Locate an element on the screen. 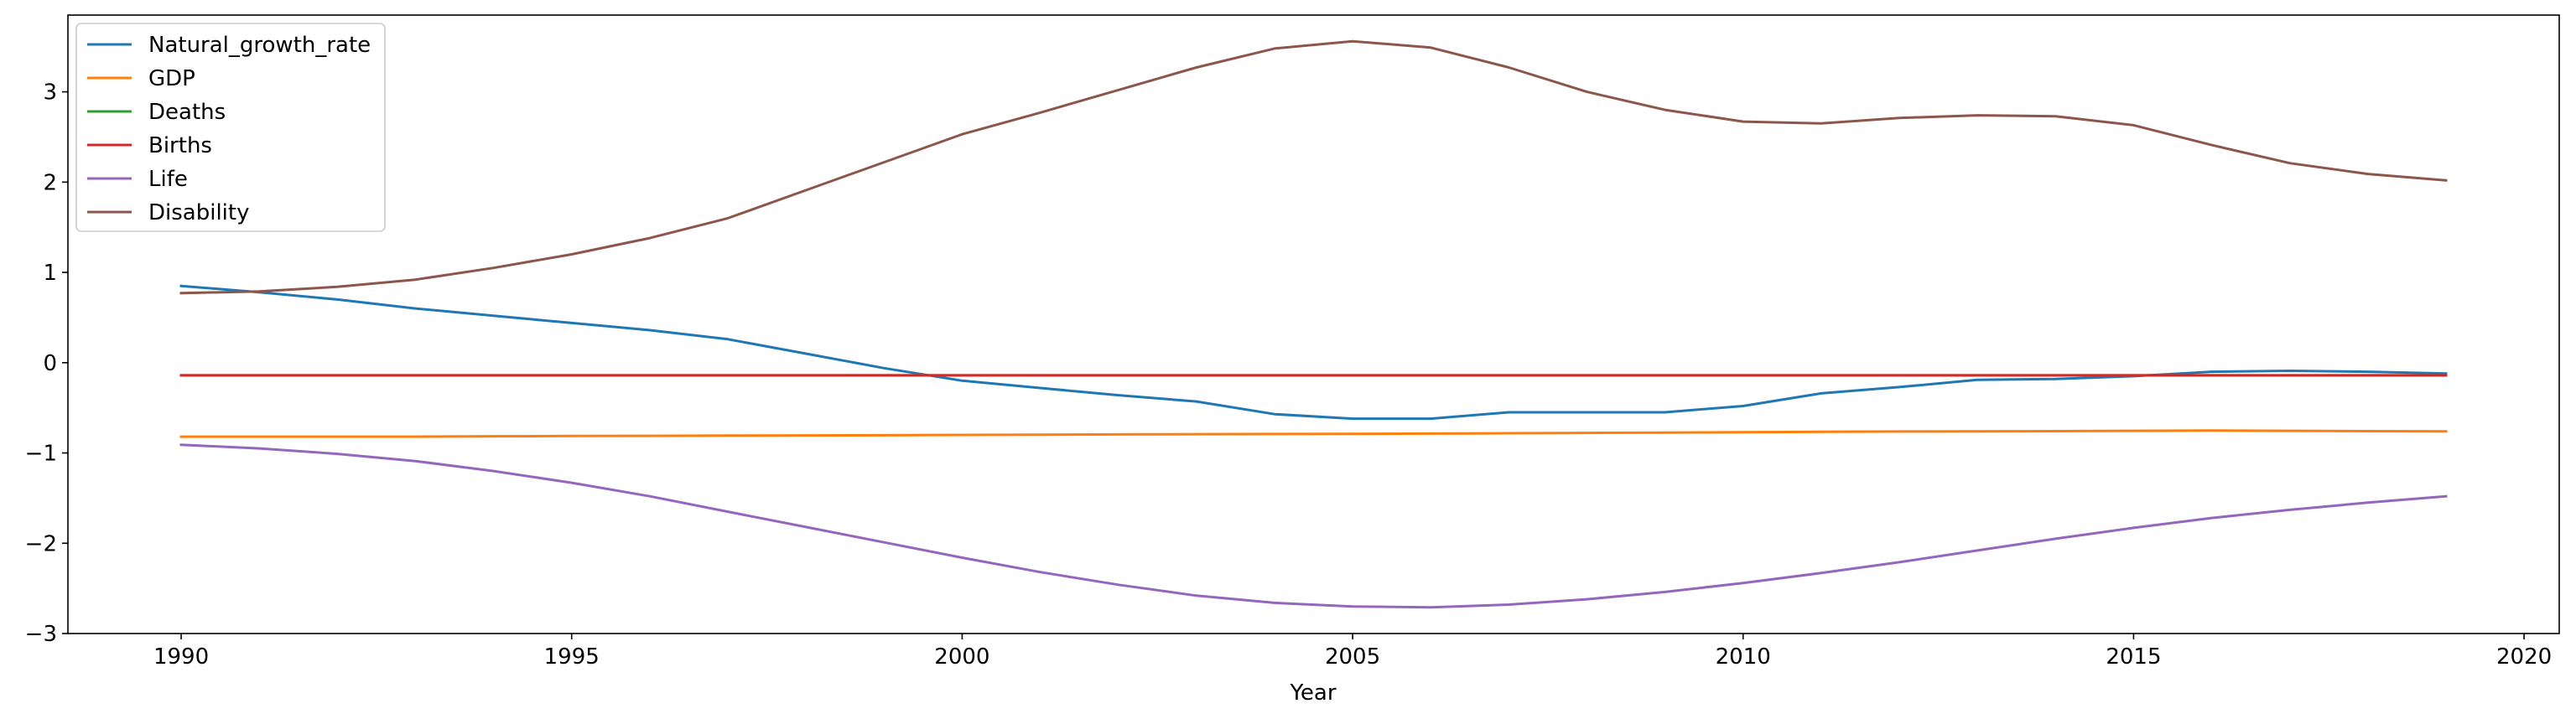 Image resolution: width=2576 pixels, height=719 pixels. y-tick-label: 1 is located at coordinates (50, 273).